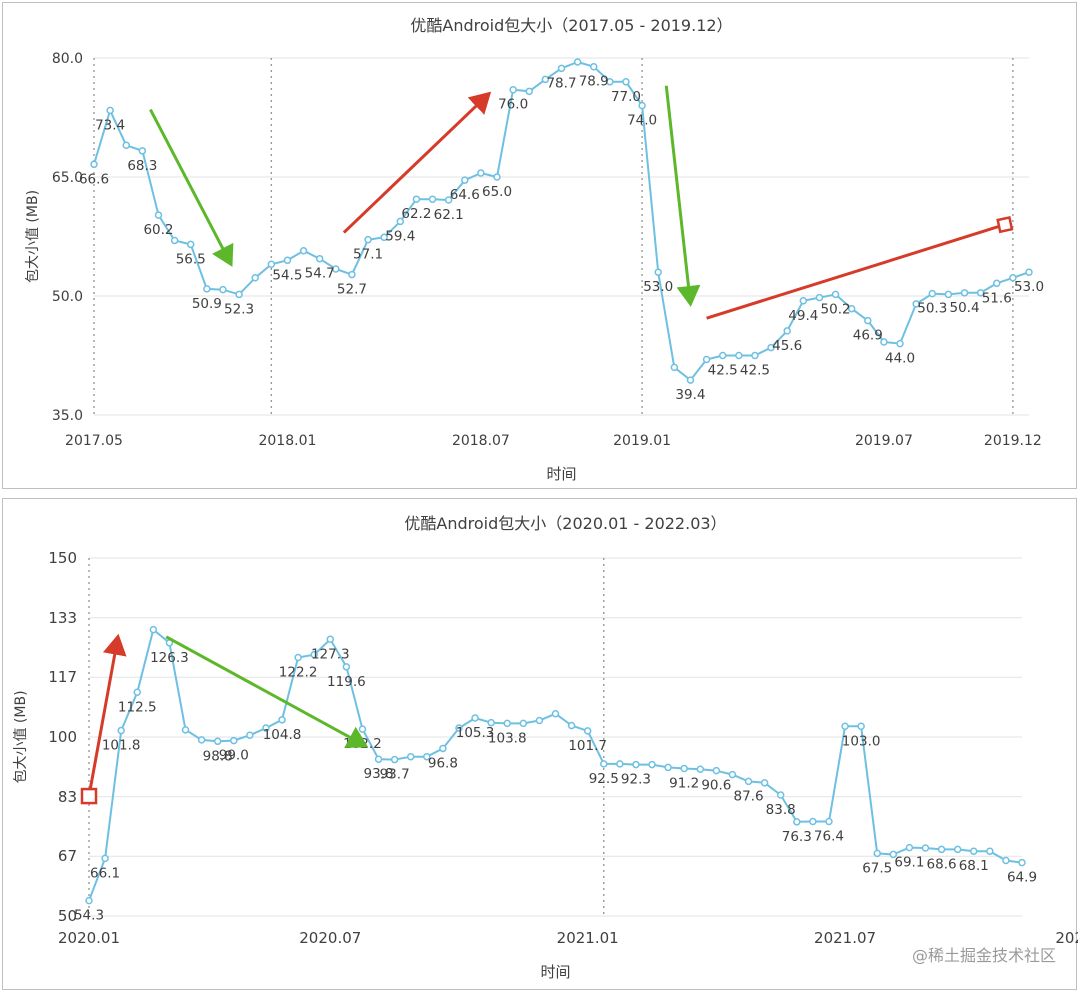  What do you see at coordinates (942, 864) in the screenshot?
I see `data-label: 68.6` at bounding box center [942, 864].